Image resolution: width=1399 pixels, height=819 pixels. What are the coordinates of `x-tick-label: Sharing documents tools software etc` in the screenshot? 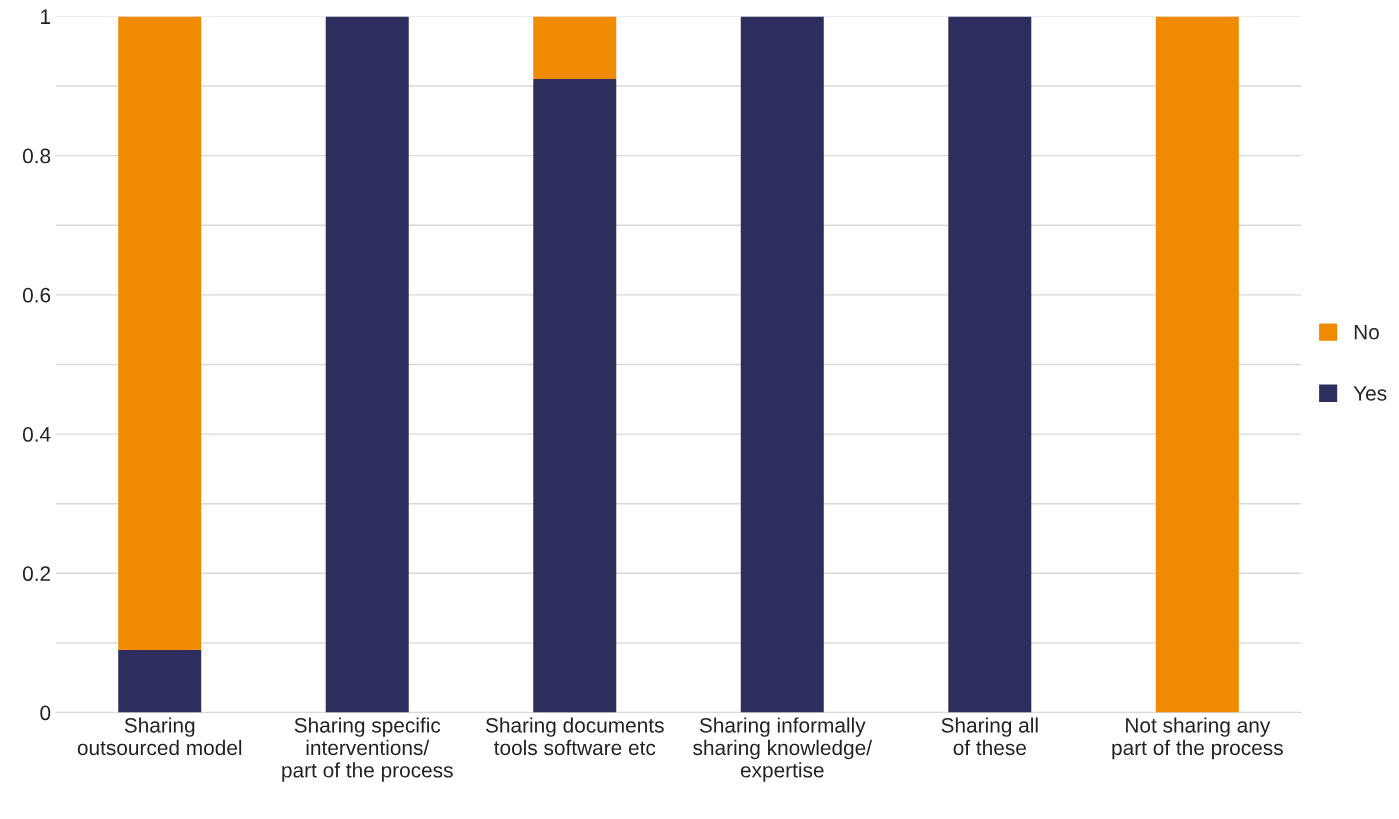 It's located at (574, 736).